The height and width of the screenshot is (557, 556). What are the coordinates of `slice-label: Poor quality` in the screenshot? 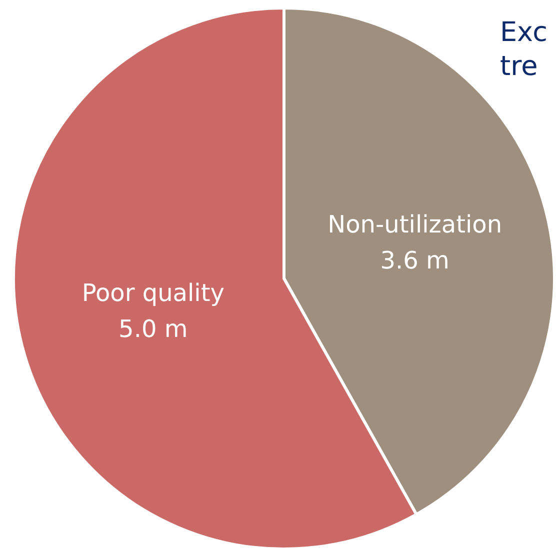 It's located at (153, 292).